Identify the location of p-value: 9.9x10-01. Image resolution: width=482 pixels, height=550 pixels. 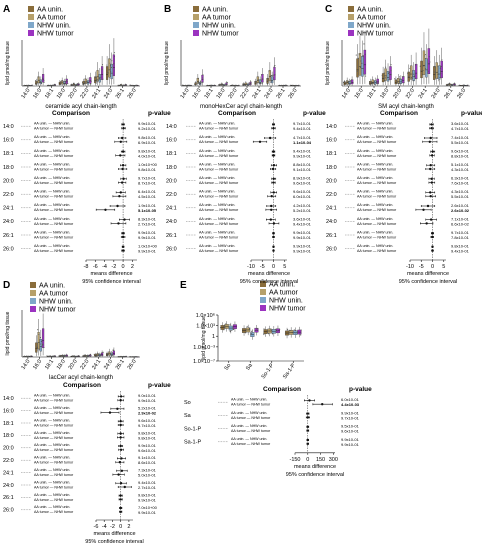
(147, 445).